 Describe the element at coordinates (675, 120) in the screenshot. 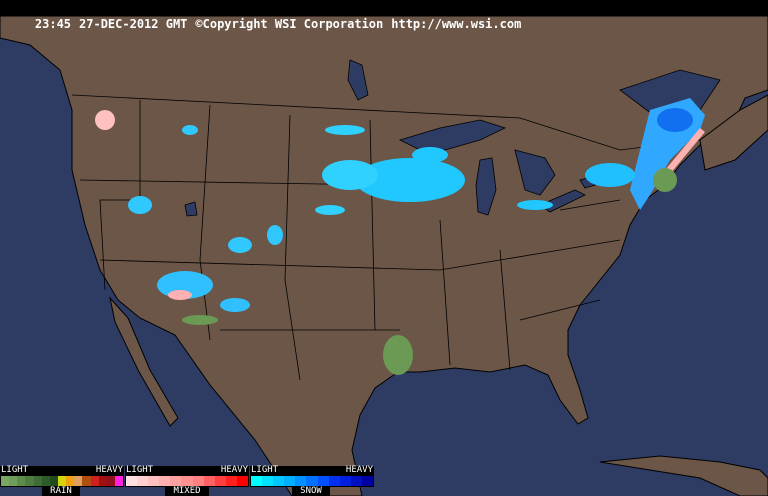

I see `snow-northeast-core` at that location.